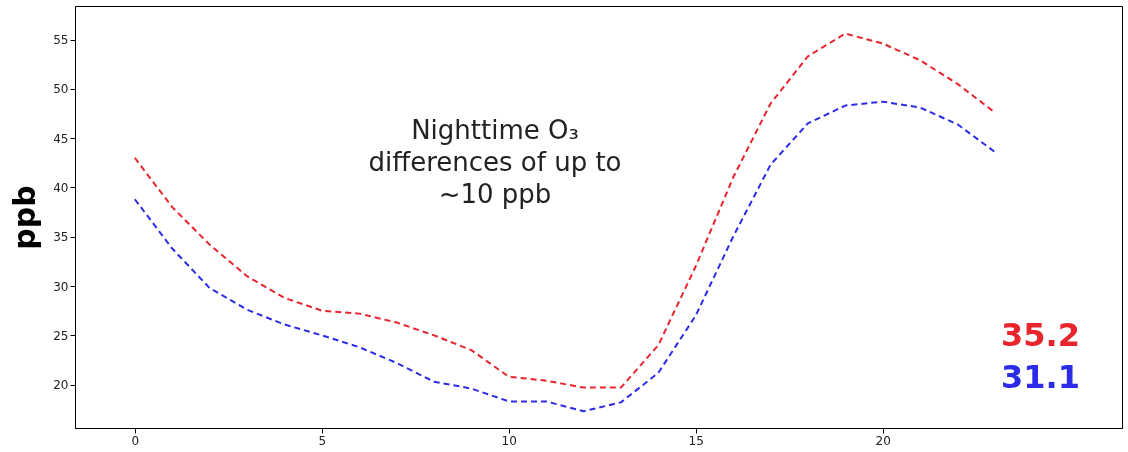 The width and height of the screenshot is (1128, 452). I want to click on x-tick-label: 5, so click(322, 440).